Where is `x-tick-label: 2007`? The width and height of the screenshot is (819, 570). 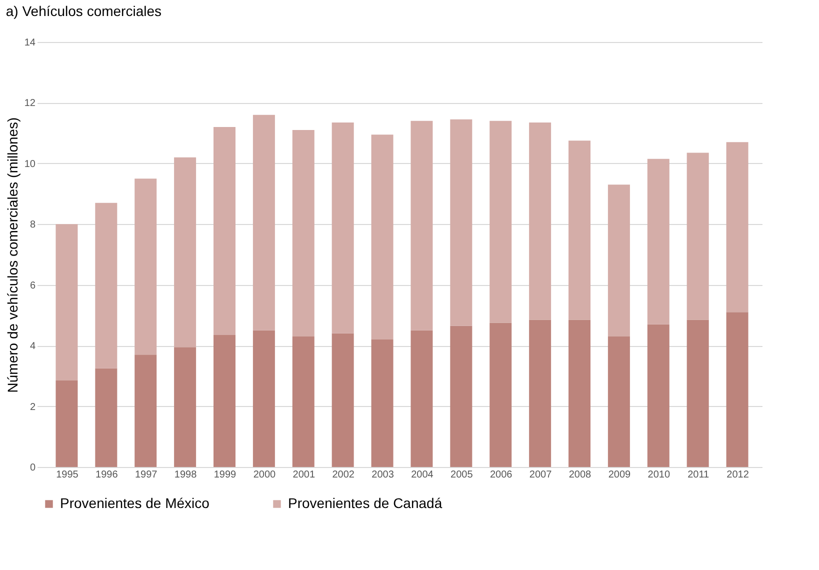 x-tick-label: 2007 is located at coordinates (540, 475).